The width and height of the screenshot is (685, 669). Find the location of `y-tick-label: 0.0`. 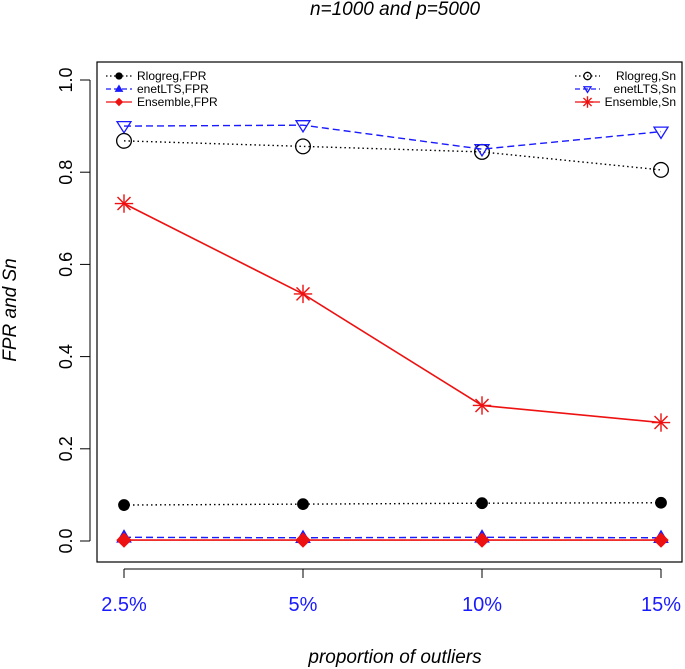

y-tick-label: 0.0 is located at coordinates (66, 540).